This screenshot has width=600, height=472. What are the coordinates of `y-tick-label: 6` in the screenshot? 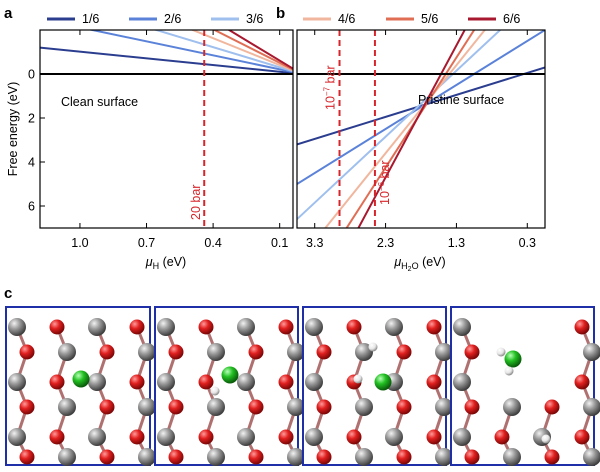 It's located at (31, 207).